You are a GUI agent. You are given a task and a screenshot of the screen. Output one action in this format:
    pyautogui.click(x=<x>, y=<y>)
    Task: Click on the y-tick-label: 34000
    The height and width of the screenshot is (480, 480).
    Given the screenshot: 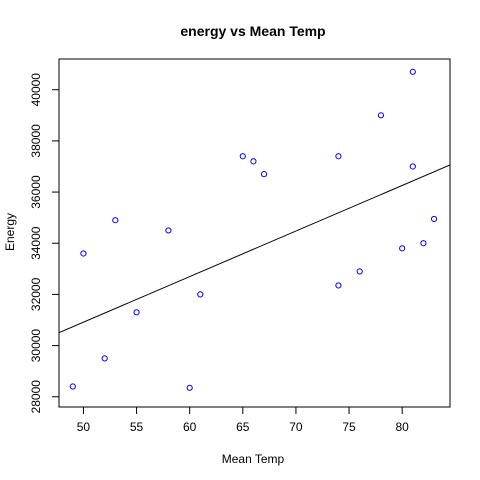 What is the action you would take?
    pyautogui.click(x=36, y=243)
    